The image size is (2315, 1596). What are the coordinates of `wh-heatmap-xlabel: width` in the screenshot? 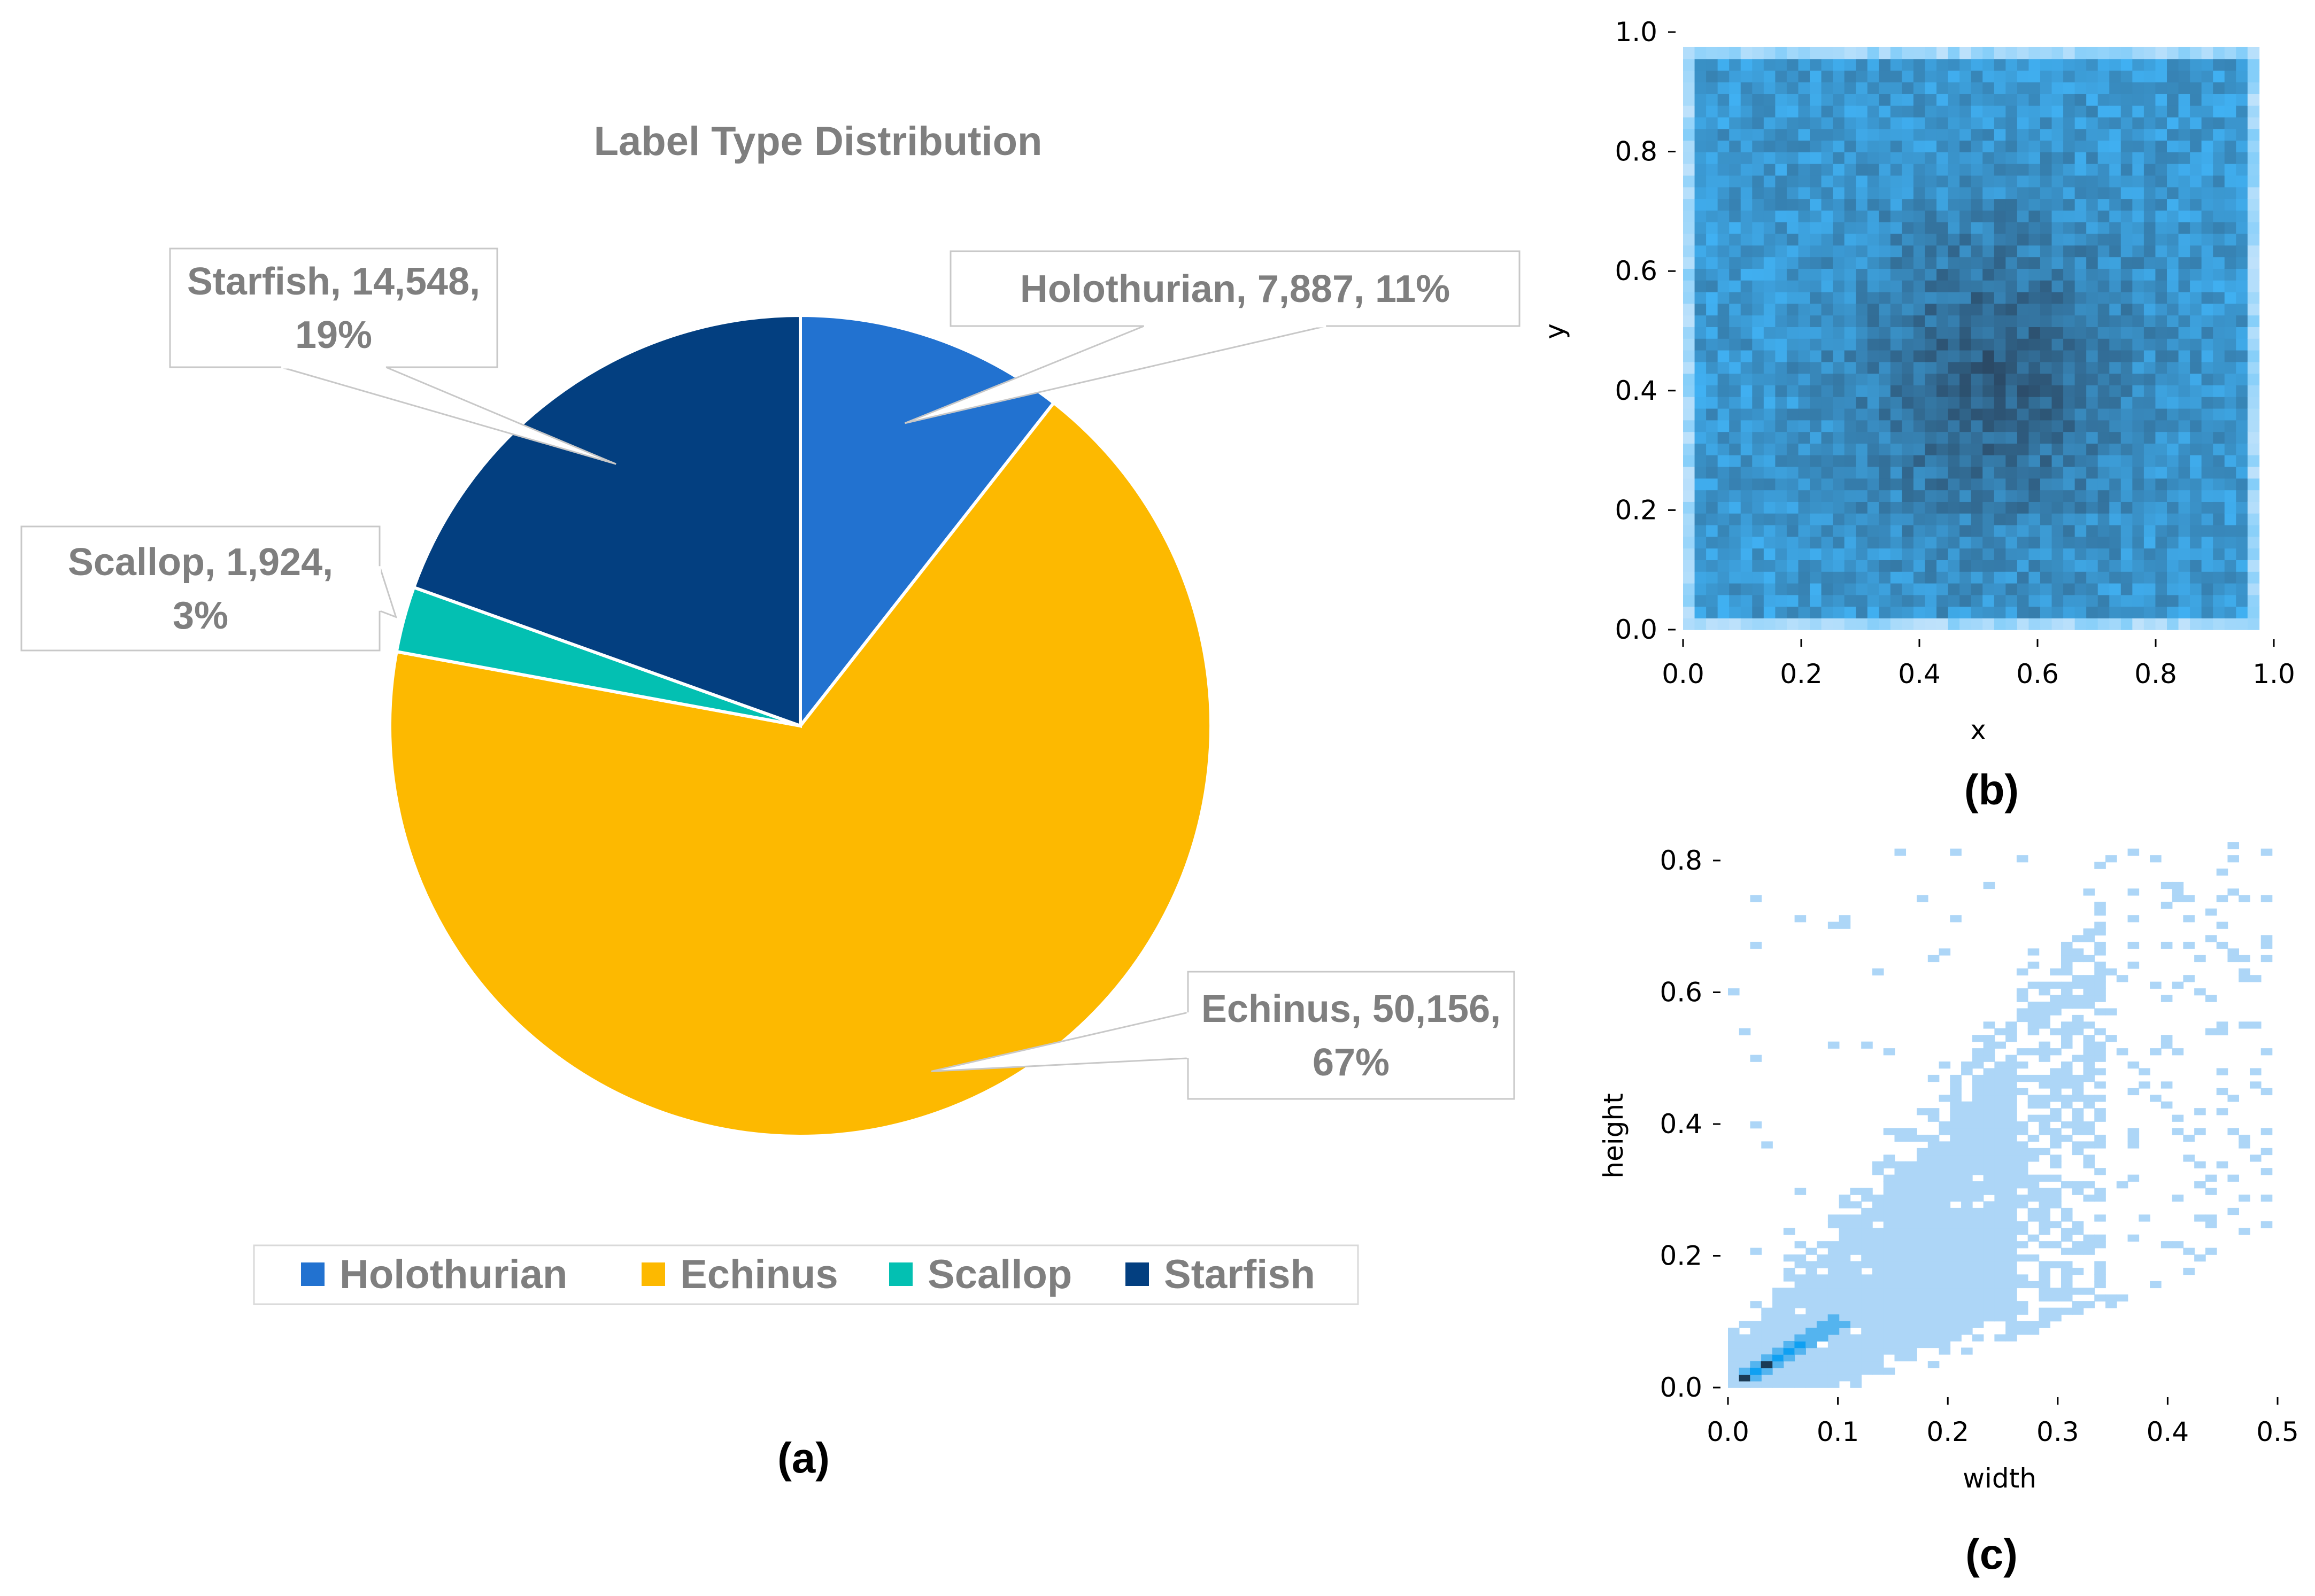 It's located at (1999, 1478).